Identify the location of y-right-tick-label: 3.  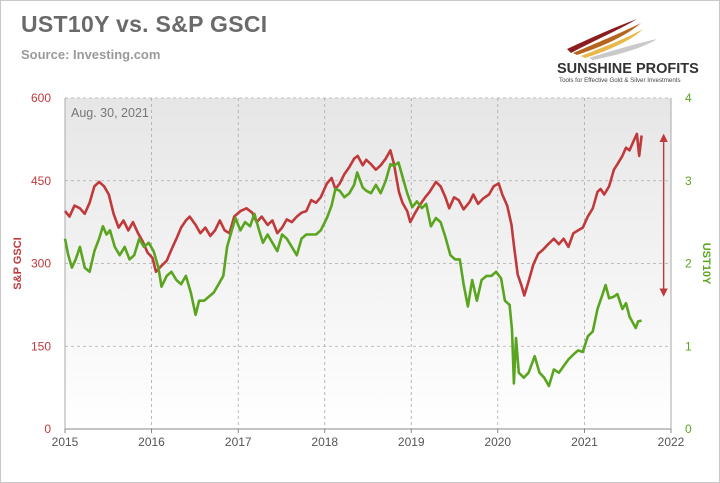
(688, 181).